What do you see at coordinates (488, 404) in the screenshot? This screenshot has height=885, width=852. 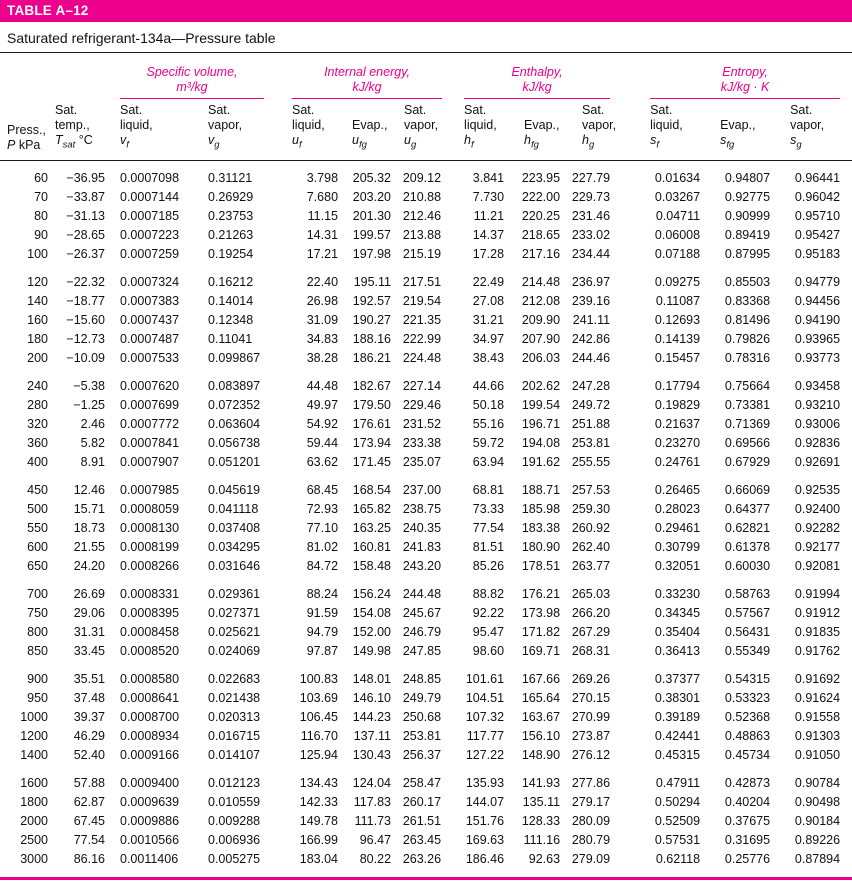 I see `cell-hf: 50.18` at bounding box center [488, 404].